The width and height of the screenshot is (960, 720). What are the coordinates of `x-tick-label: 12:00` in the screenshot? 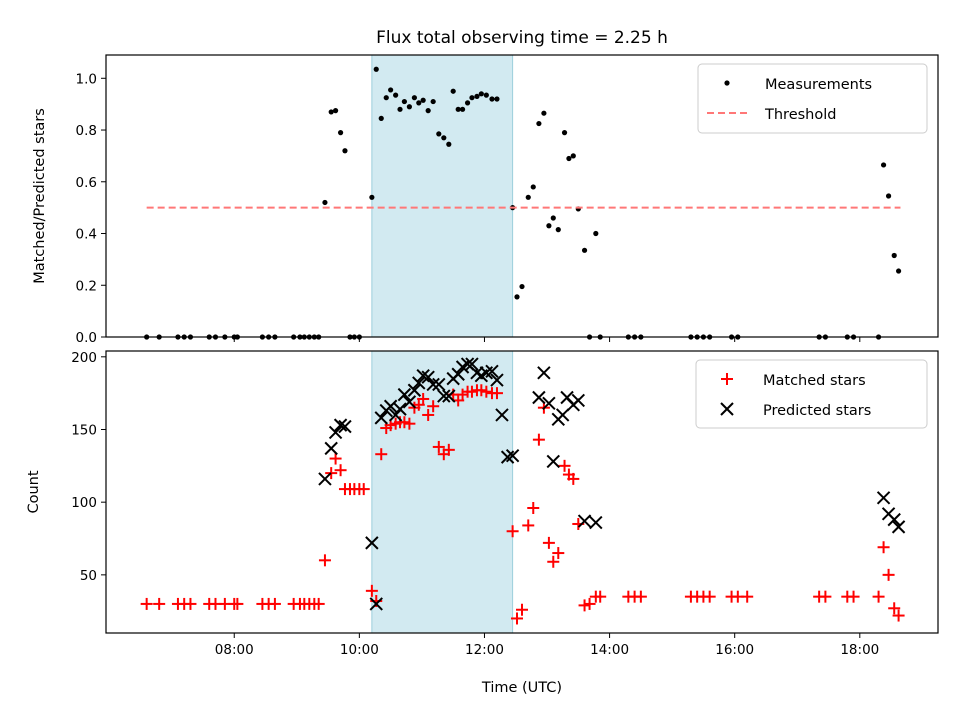 It's located at (484, 650).